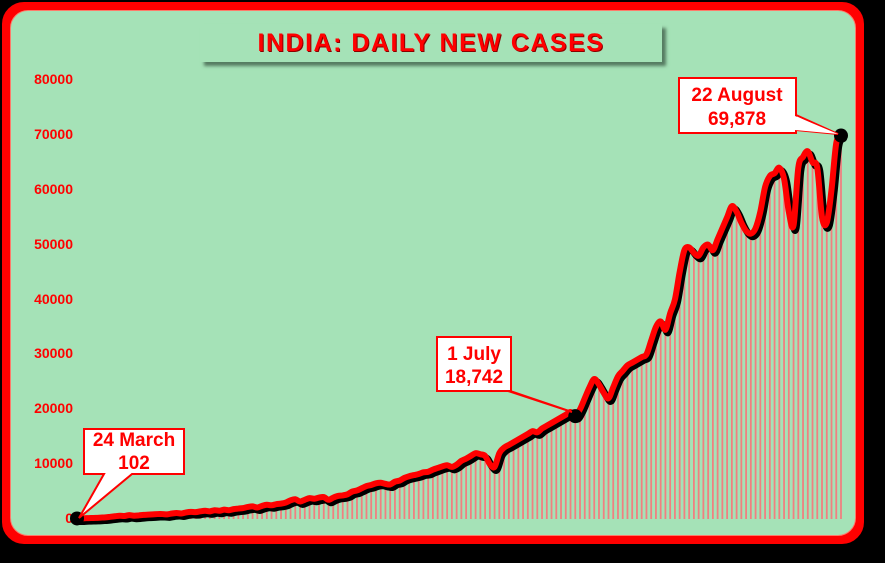  I want to click on y-tick-label: 60000, so click(53, 188).